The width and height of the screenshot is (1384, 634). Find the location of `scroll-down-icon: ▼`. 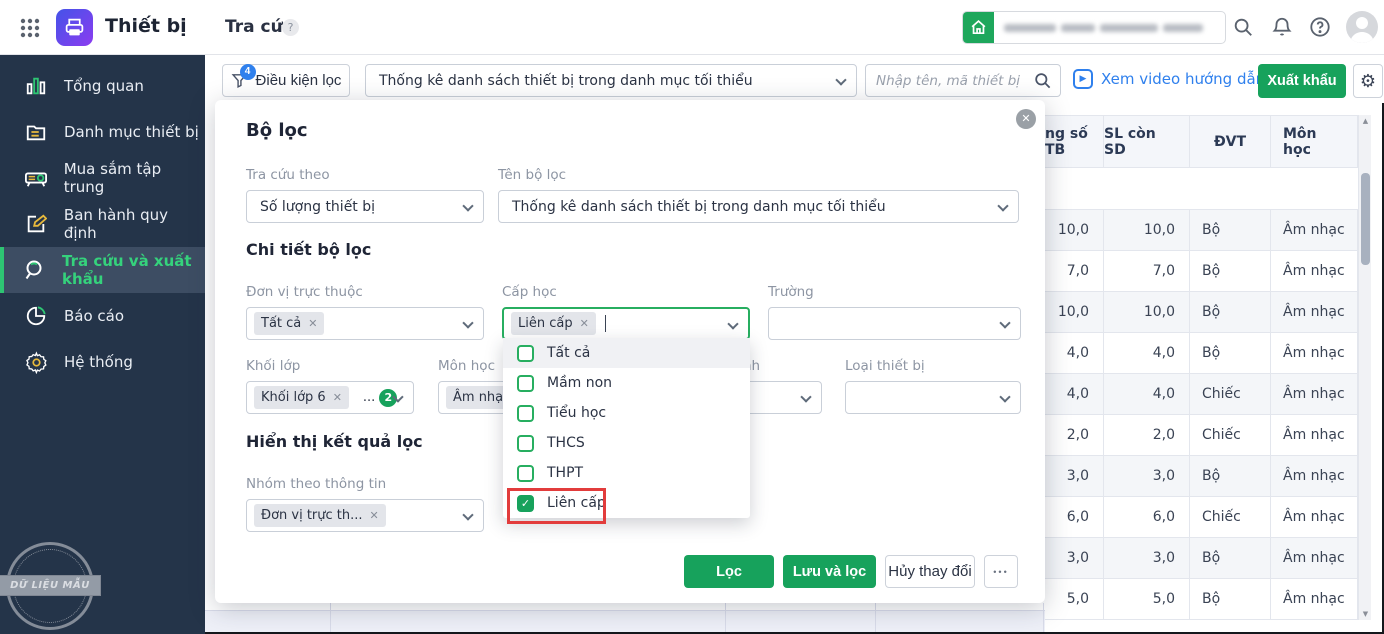

scroll-down-icon: ▼ is located at coordinates (1365, 614).